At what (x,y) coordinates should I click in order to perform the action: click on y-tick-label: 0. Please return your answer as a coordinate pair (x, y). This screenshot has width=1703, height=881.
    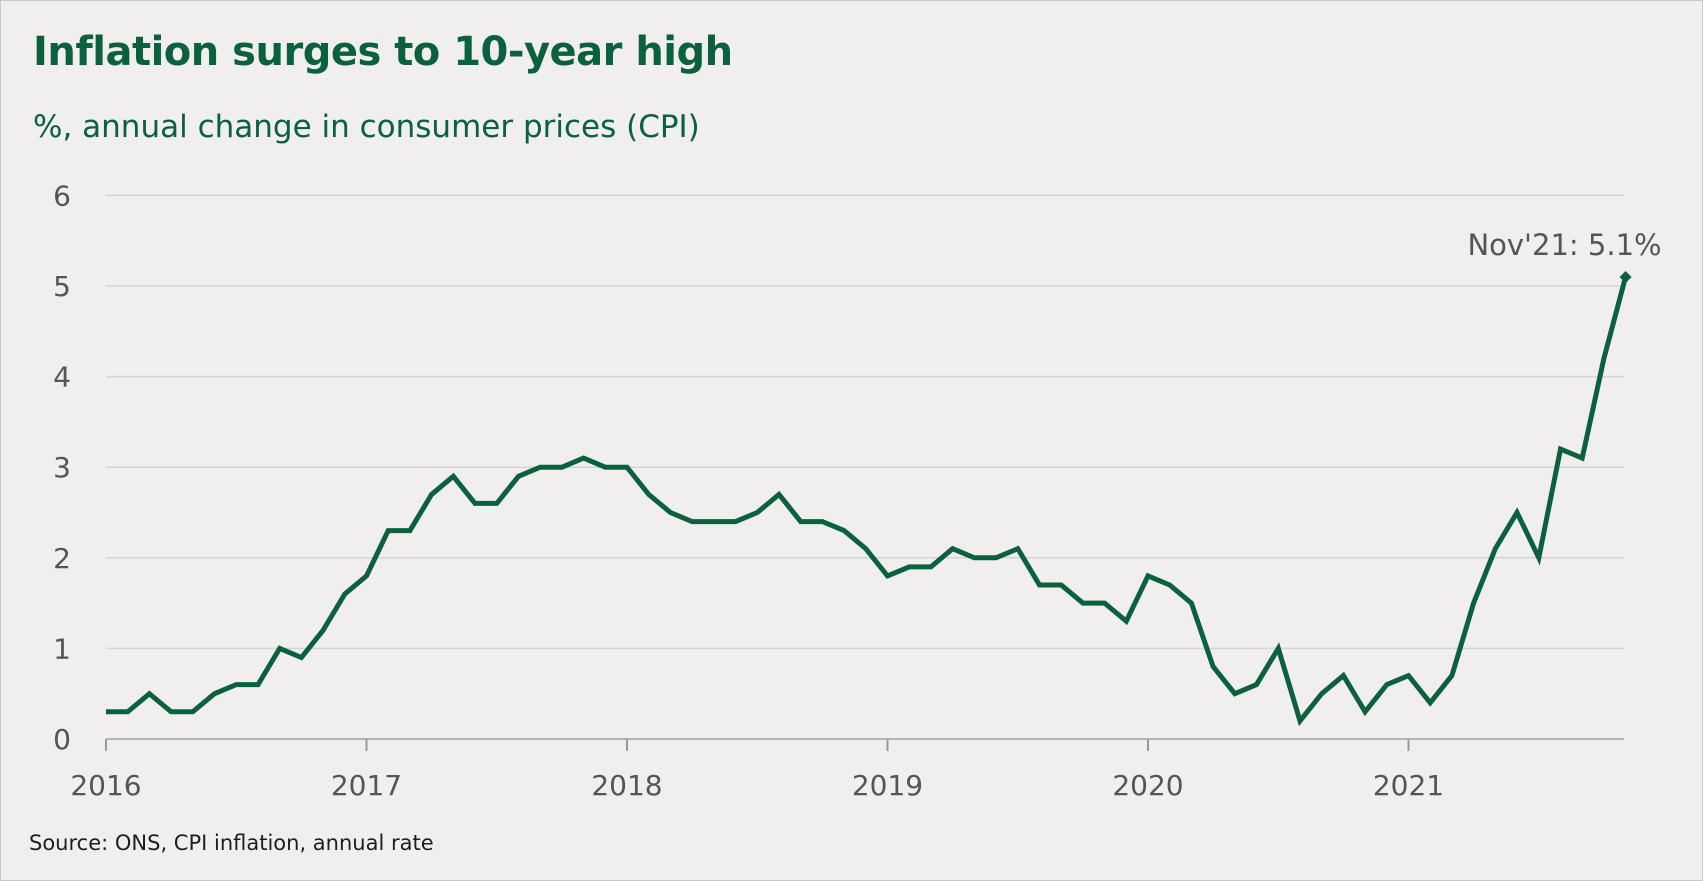
    Looking at the image, I should click on (62, 739).